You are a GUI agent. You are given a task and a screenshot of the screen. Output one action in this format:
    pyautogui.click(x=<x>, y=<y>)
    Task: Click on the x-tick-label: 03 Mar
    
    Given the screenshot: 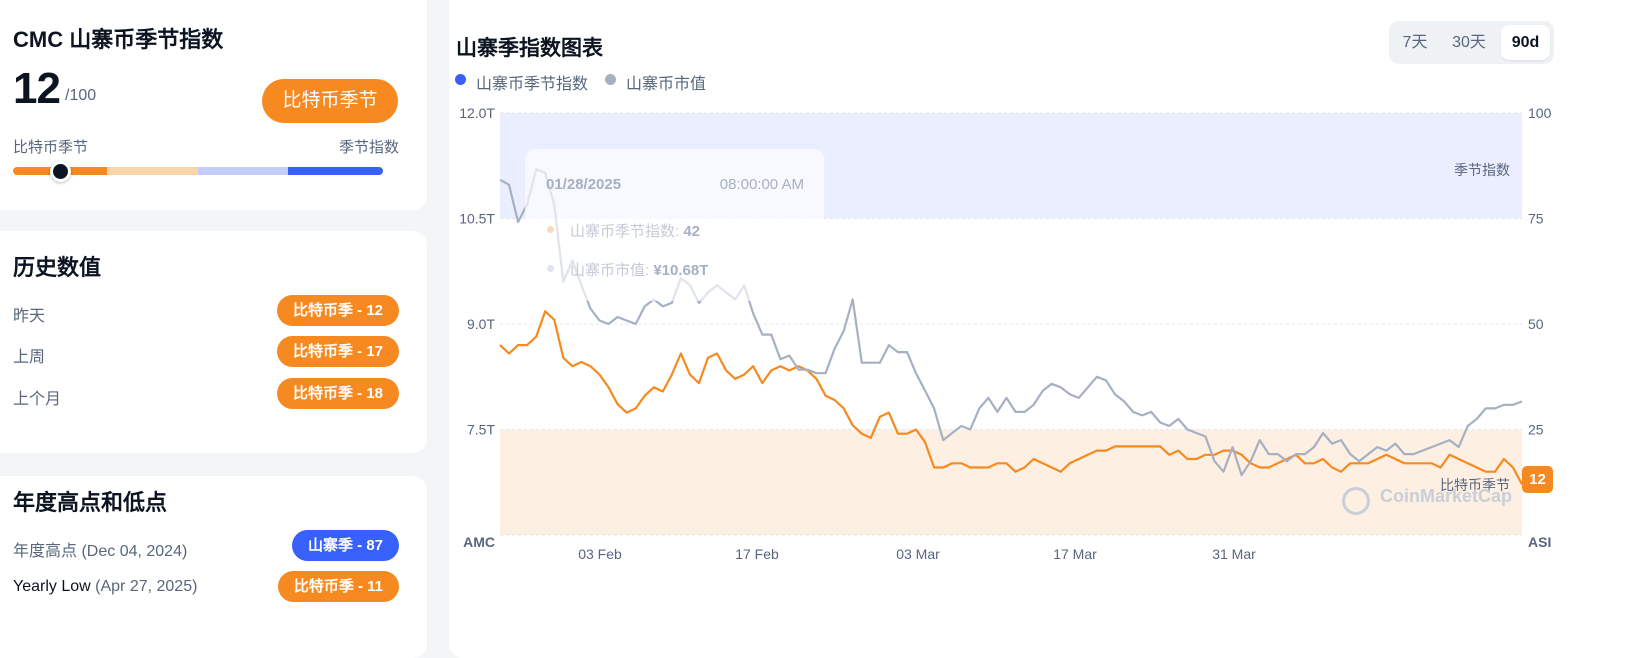 What is the action you would take?
    pyautogui.click(x=918, y=554)
    